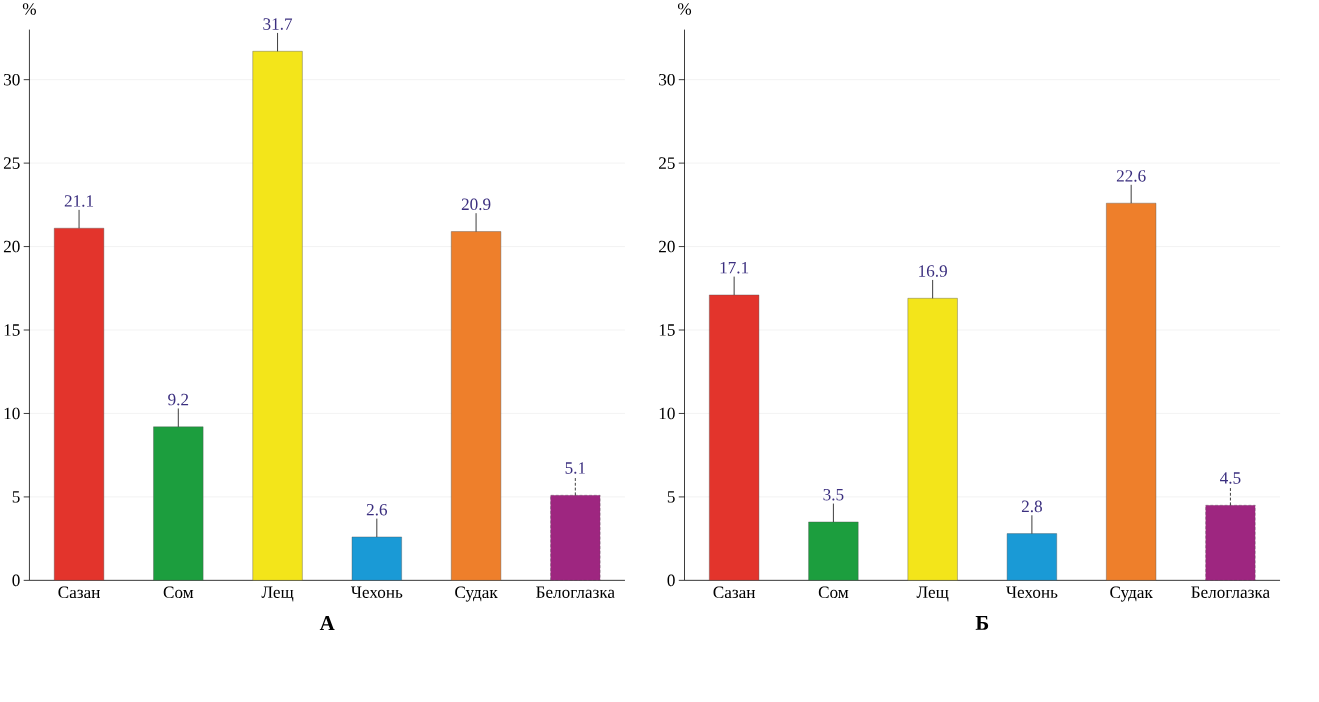 Image resolution: width=1319 pixels, height=702 pixels. Describe the element at coordinates (327, 623) in the screenshot. I see `text: А` at that location.